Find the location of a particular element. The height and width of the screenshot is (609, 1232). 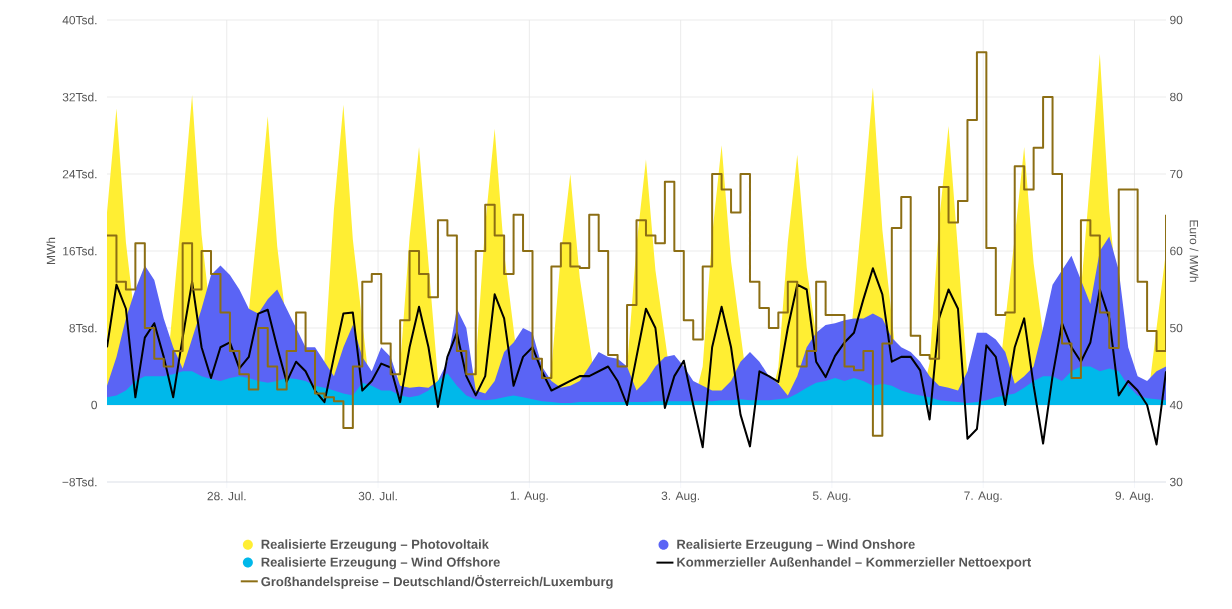

legend-label: Realisierte Erzeugung – Wind Offshore is located at coordinates (380, 563).